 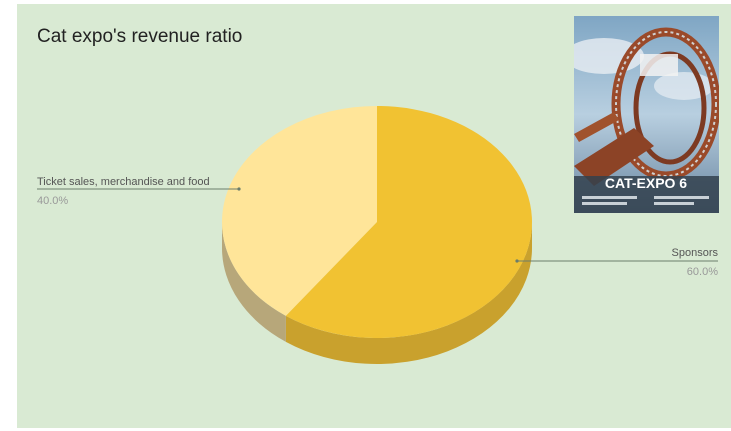 I want to click on slice-label-ticket-sales: Ticket sales, merchandise and food, so click(x=123, y=182).